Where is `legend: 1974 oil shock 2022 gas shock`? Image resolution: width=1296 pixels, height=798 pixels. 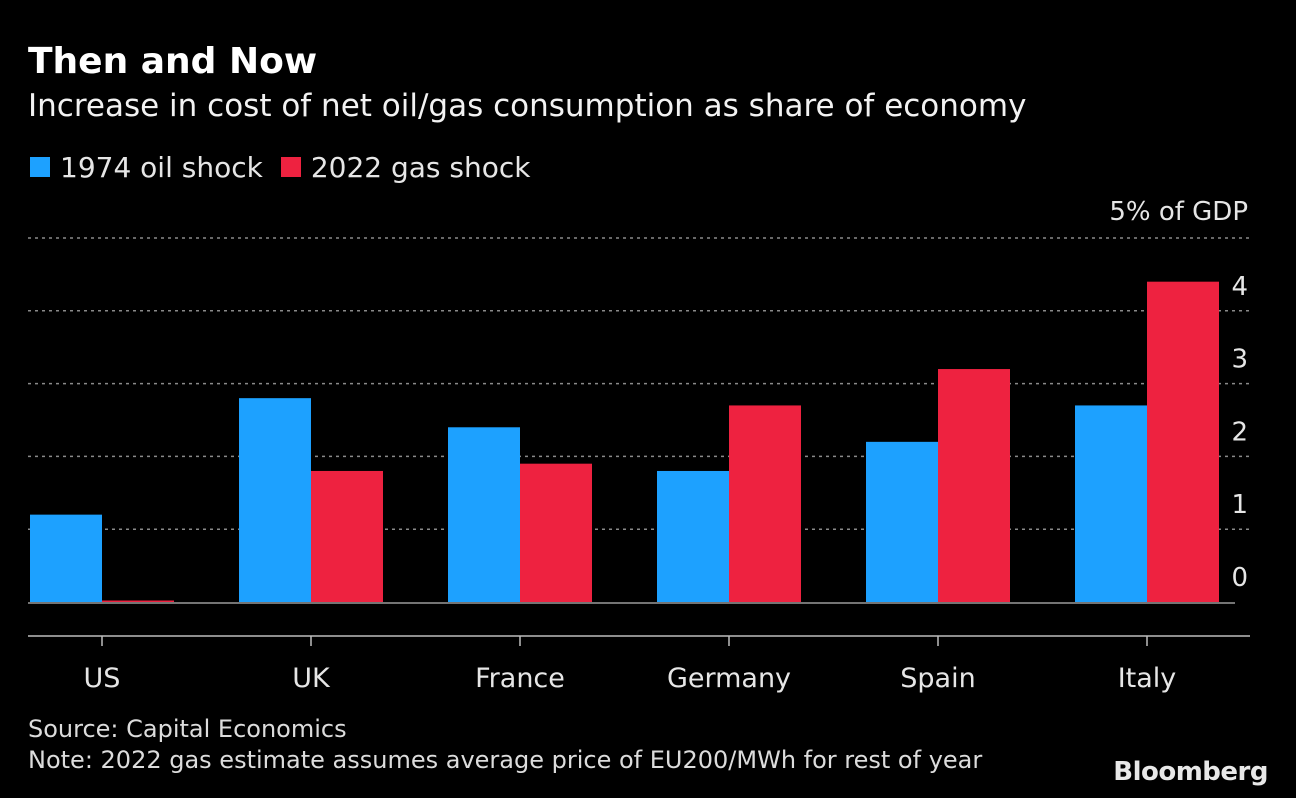 legend: 1974 oil shock 2022 gas shock is located at coordinates (289, 167).